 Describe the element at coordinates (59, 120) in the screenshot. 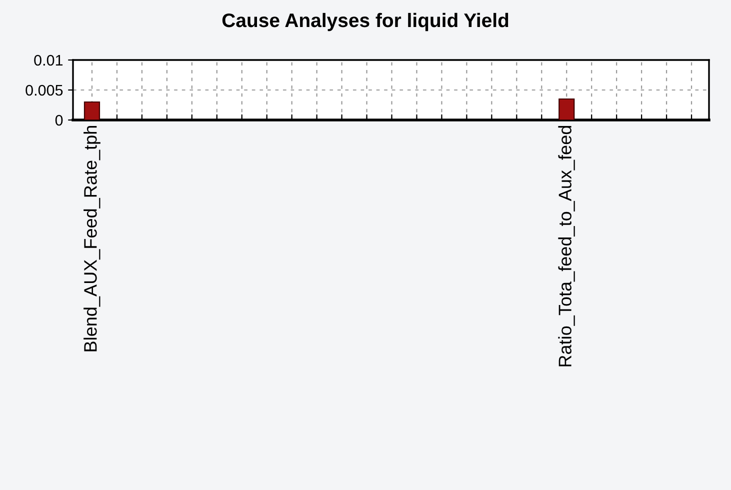

I see `y-tick-label: 0` at that location.